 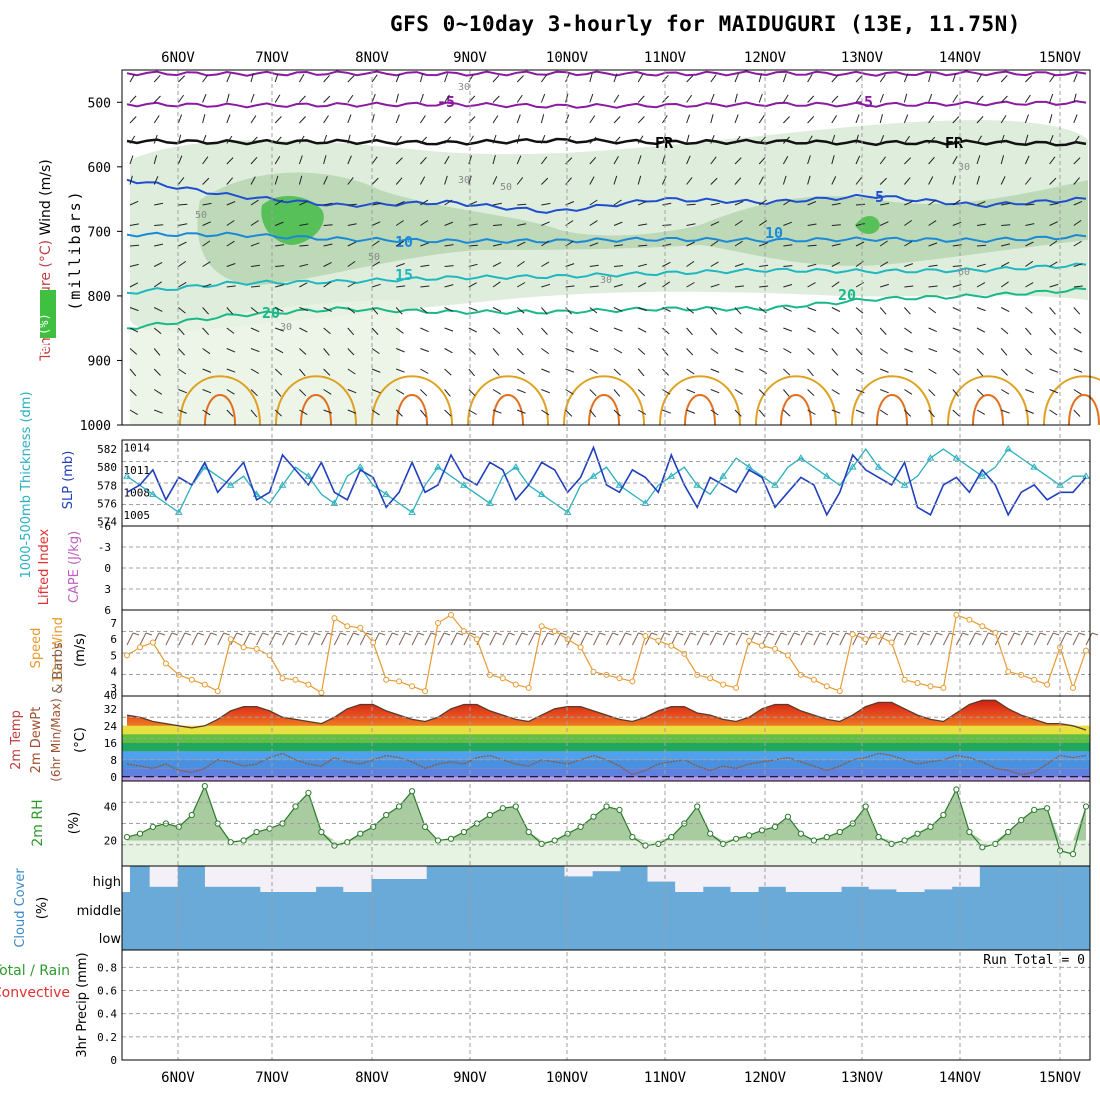 I want to click on date-label-top: 8NOV, so click(x=372, y=58).